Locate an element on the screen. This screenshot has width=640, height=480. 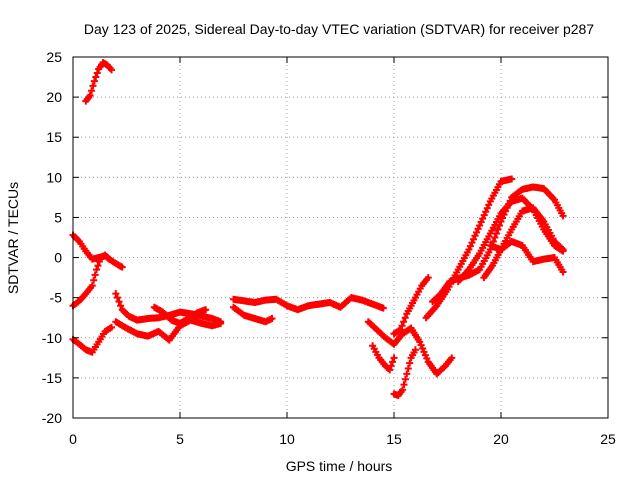
x-tick-label: 25 is located at coordinates (608, 439).